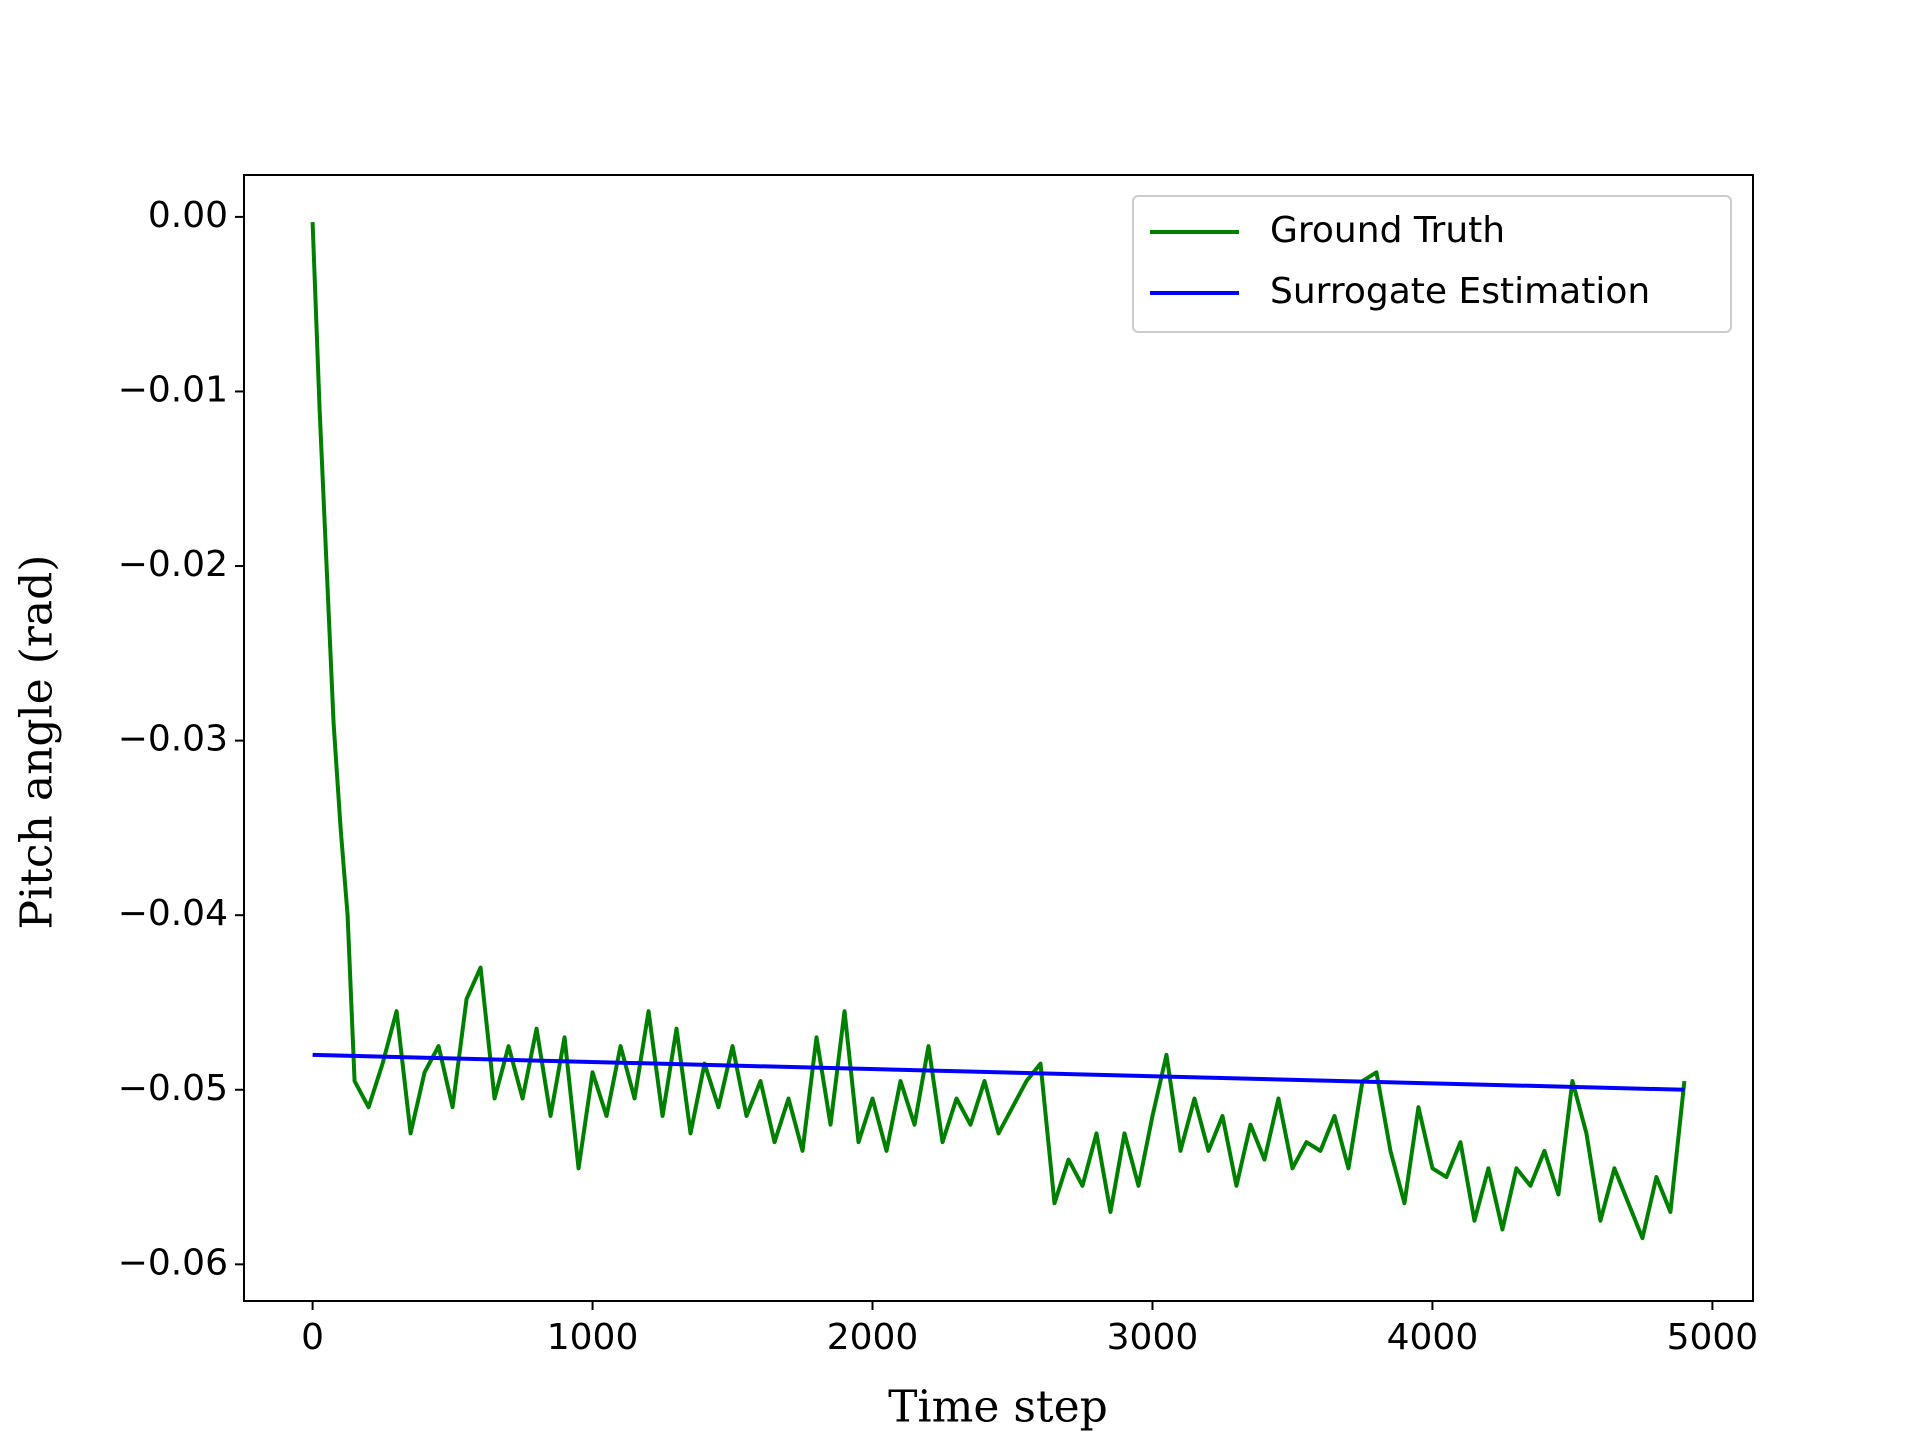 This screenshot has width=1920, height=1440. What do you see at coordinates (998, 1407) in the screenshot?
I see `x-axis-label: Time step` at bounding box center [998, 1407].